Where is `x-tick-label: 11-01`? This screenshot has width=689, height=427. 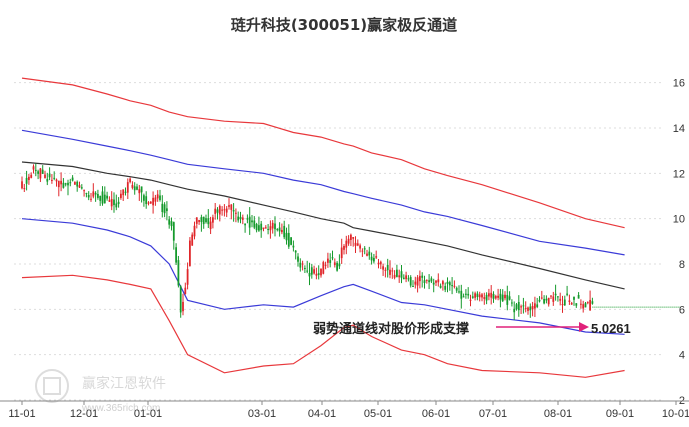 x-tick-label: 11-01 is located at coordinates (21, 414).